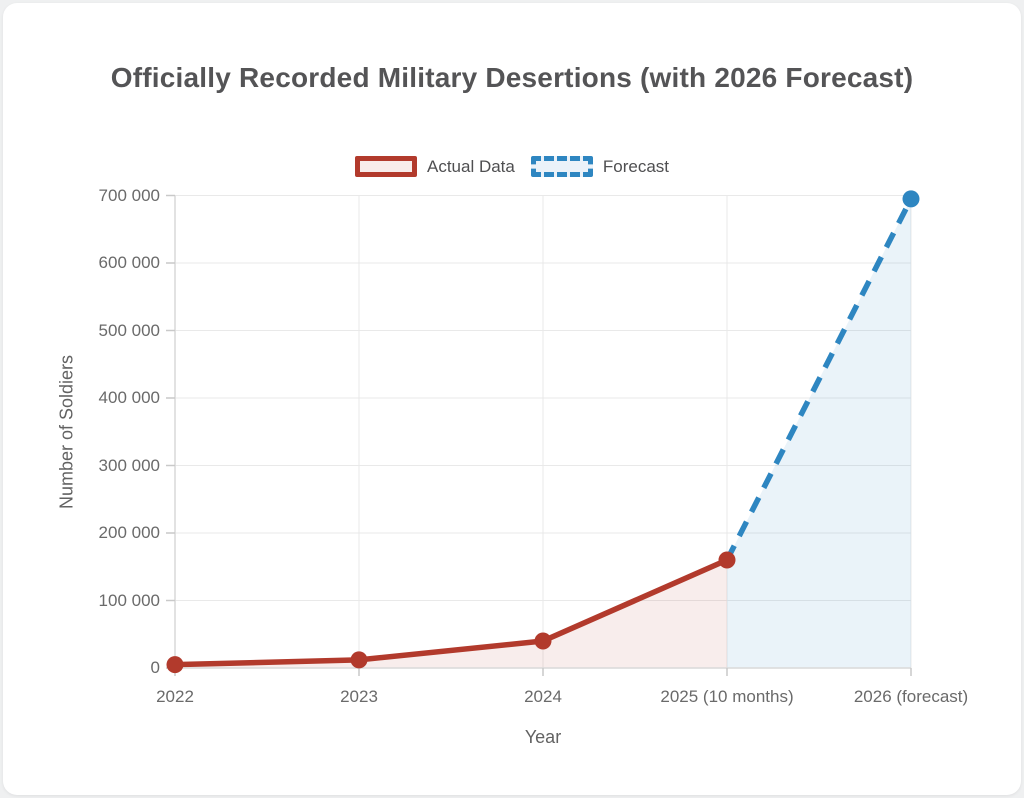  I want to click on y-tick-label: 400 000, so click(129, 397).